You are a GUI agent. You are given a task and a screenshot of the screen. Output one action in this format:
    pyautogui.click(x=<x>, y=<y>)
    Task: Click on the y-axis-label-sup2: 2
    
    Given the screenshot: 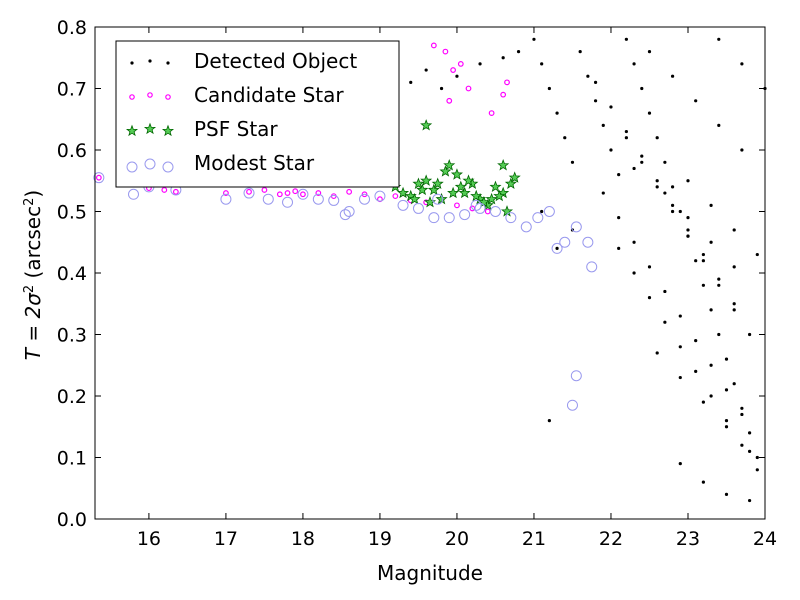 What is the action you would take?
    pyautogui.click(x=29, y=202)
    